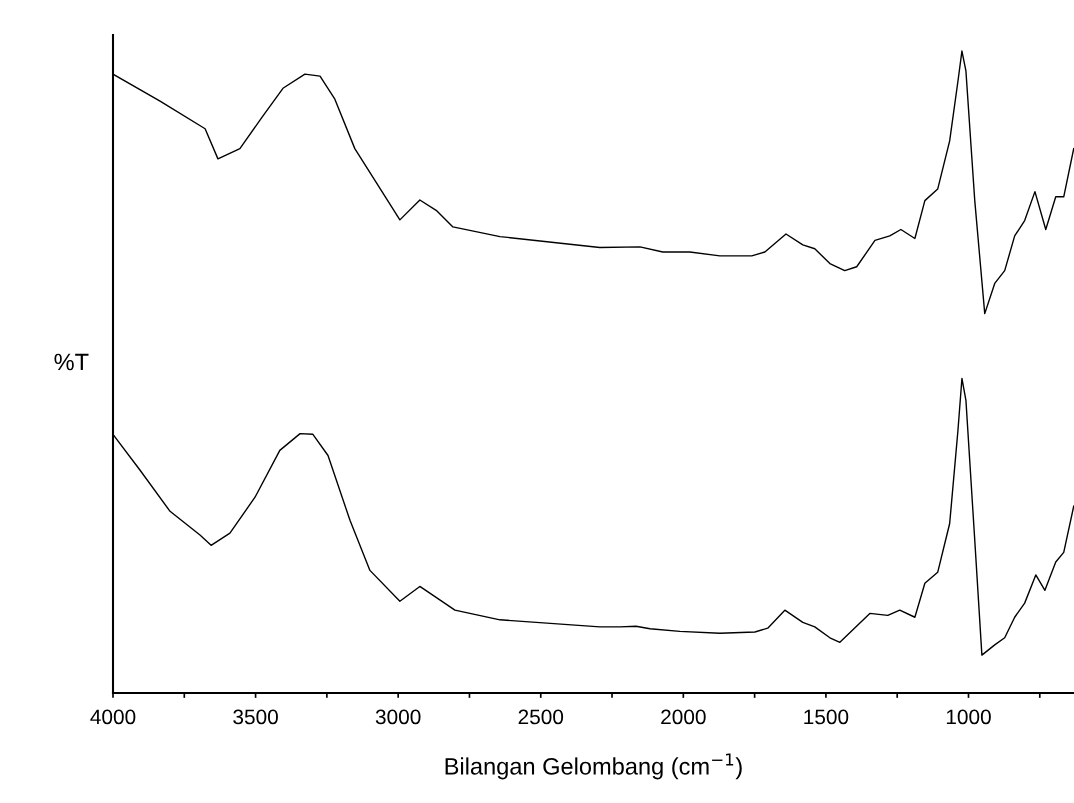 The width and height of the screenshot is (1074, 803). What do you see at coordinates (968, 717) in the screenshot?
I see `x-tick-label: 1000` at bounding box center [968, 717].